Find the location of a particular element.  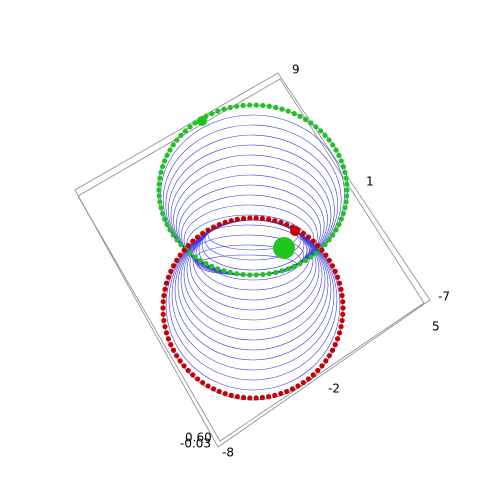

green-point is located at coordinates (202, 121).